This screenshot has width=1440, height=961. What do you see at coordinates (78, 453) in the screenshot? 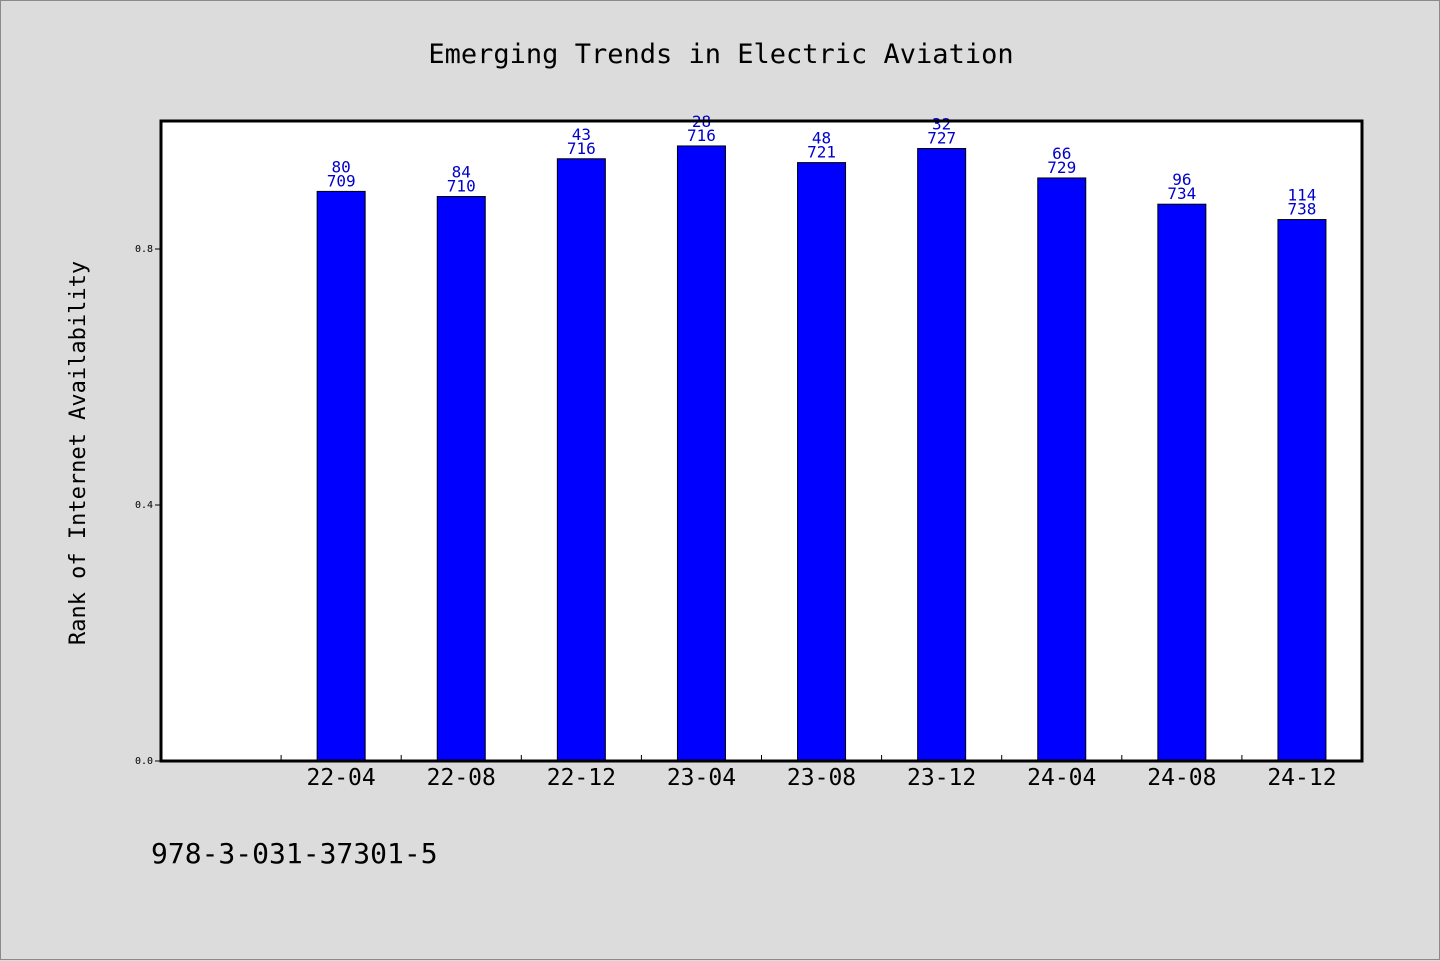
I see `y-axis-label: Rank of Internet Availability` at bounding box center [78, 453].